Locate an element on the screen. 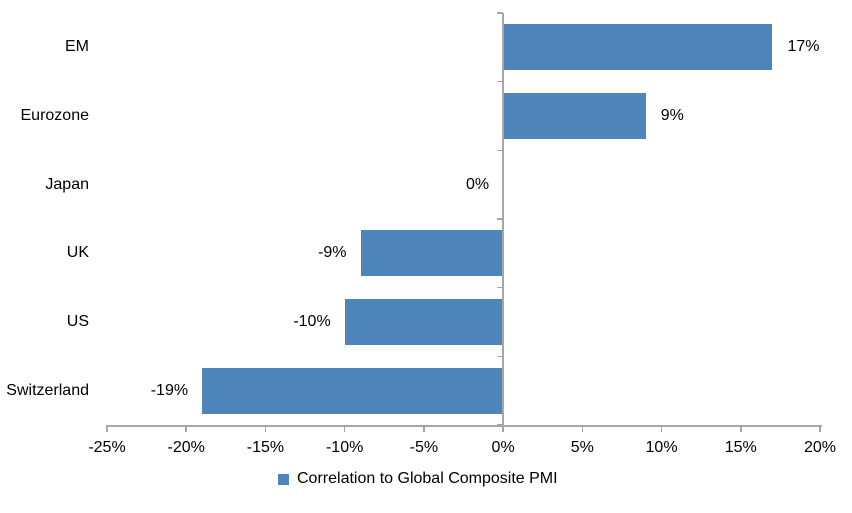 The height and width of the screenshot is (513, 852). category-label-us: US is located at coordinates (77, 321).